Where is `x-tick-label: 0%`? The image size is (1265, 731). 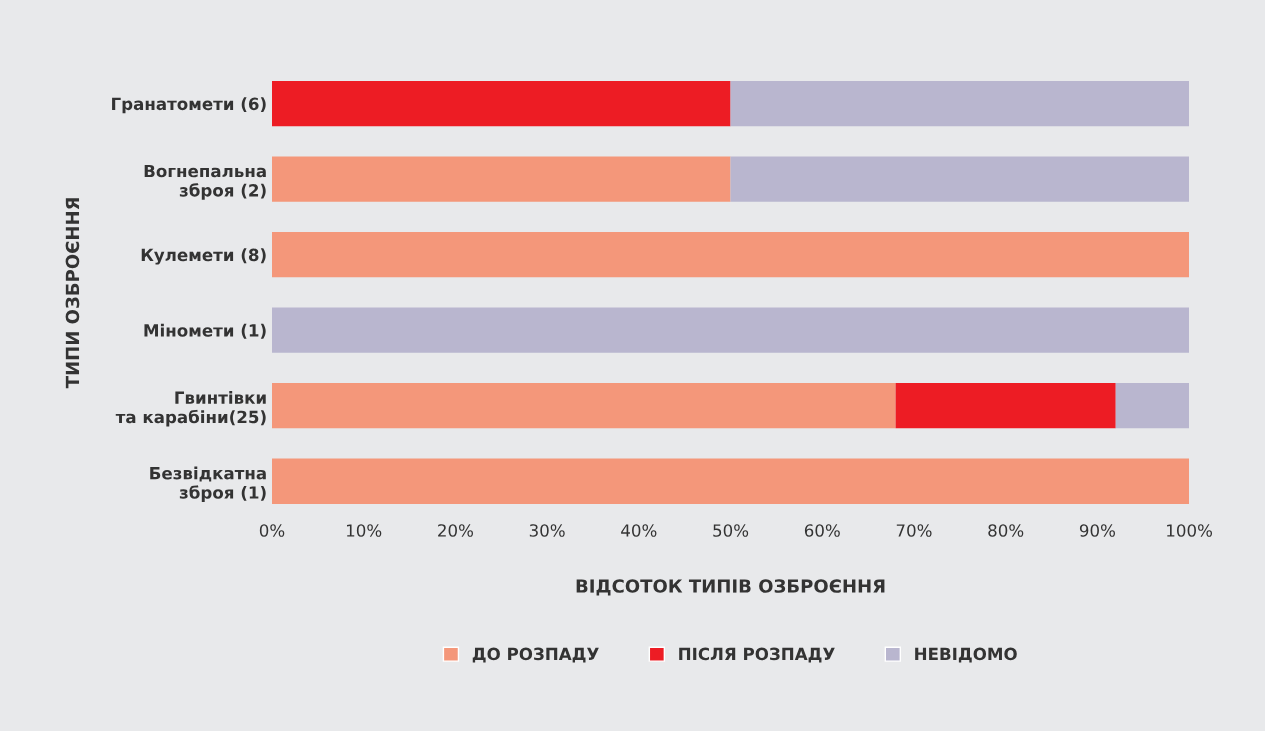 x-tick-label: 0% is located at coordinates (272, 530).